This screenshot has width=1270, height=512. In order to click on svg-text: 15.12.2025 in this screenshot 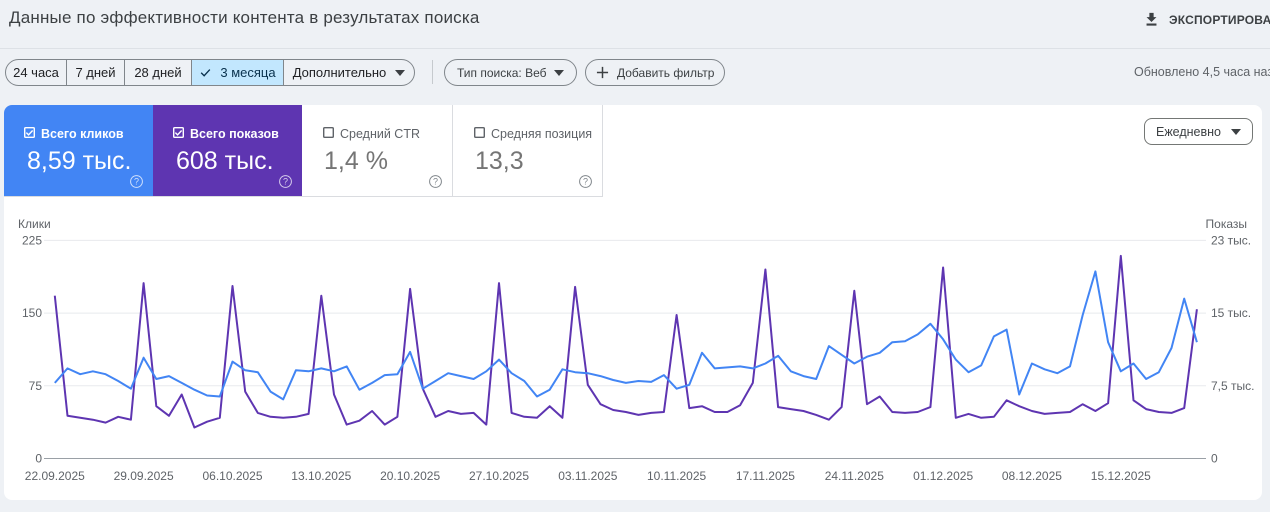, I will do `click(1121, 476)`.